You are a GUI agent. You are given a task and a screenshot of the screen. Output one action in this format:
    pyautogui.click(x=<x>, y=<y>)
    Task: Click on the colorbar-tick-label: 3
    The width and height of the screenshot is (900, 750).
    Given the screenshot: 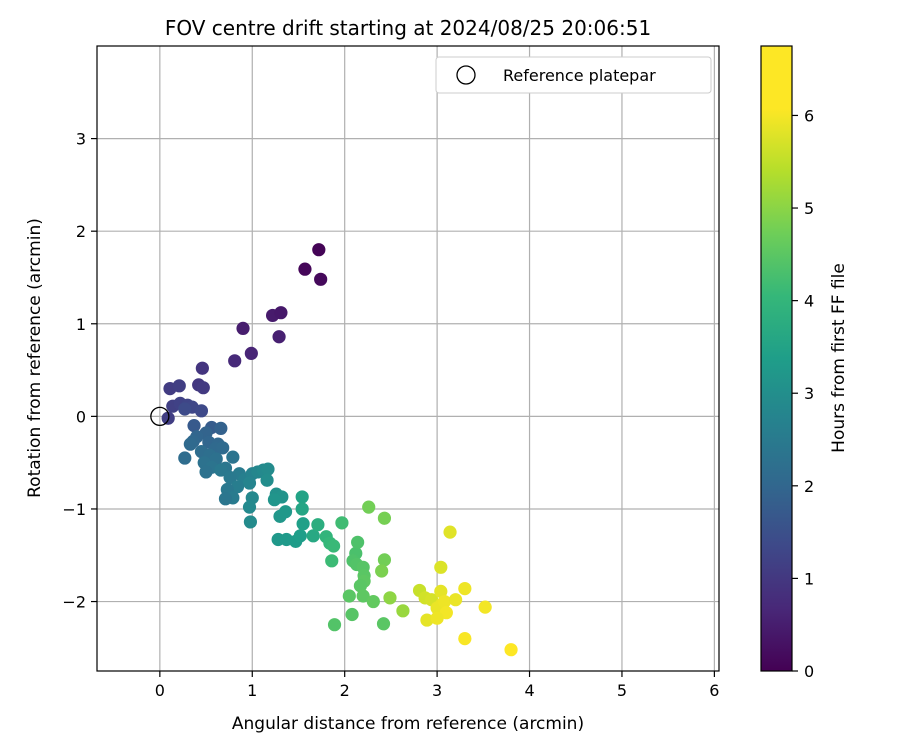 What is the action you would take?
    pyautogui.click(x=809, y=393)
    